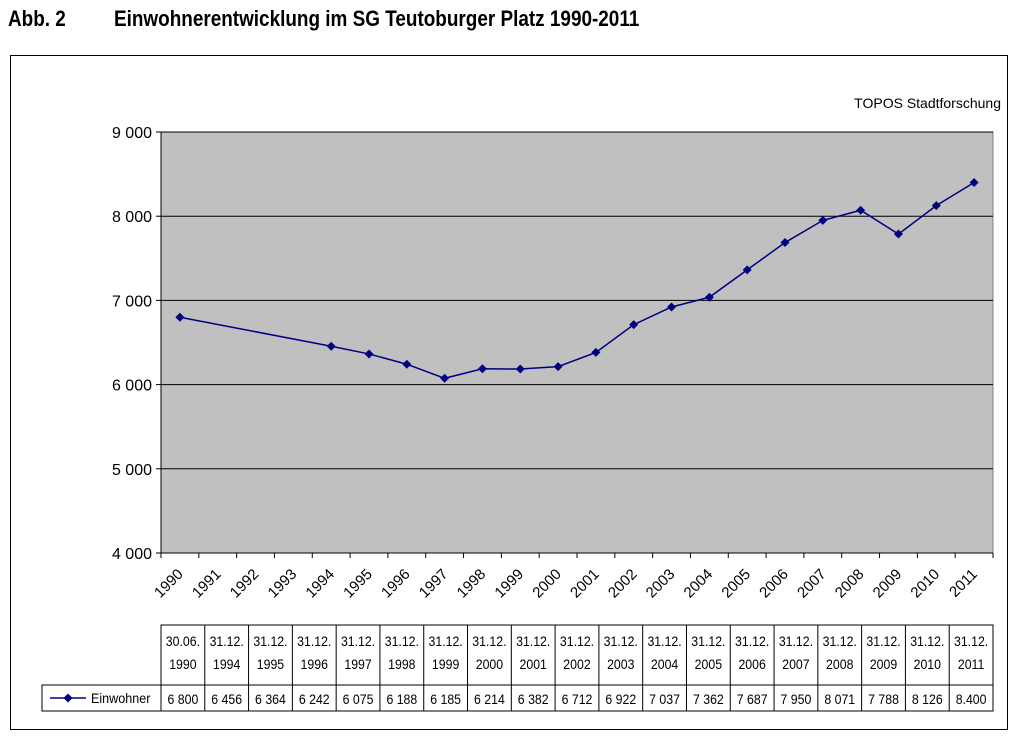 The height and width of the screenshot is (736, 1018). I want to click on x-tick-label: 1994, so click(320, 584).